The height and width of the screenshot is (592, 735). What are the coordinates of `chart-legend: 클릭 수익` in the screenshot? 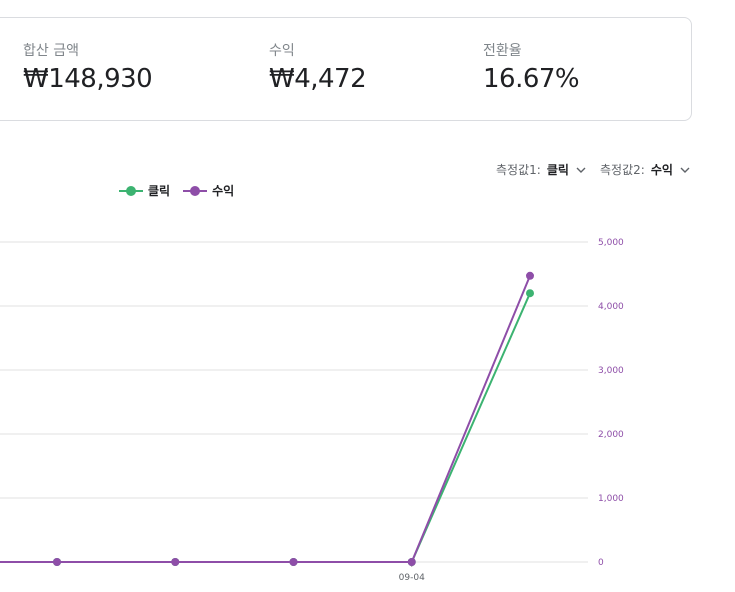 It's located at (176, 190).